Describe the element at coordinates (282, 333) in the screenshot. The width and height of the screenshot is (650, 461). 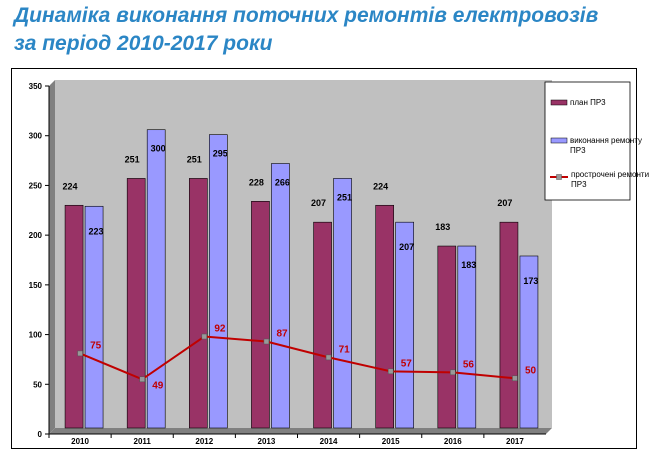
I see `data-label-overdue: 87` at that location.